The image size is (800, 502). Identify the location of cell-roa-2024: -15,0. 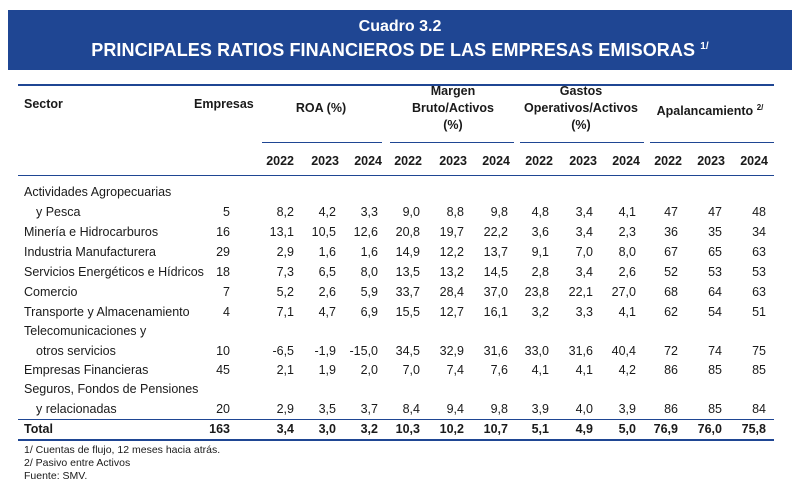
(364, 351).